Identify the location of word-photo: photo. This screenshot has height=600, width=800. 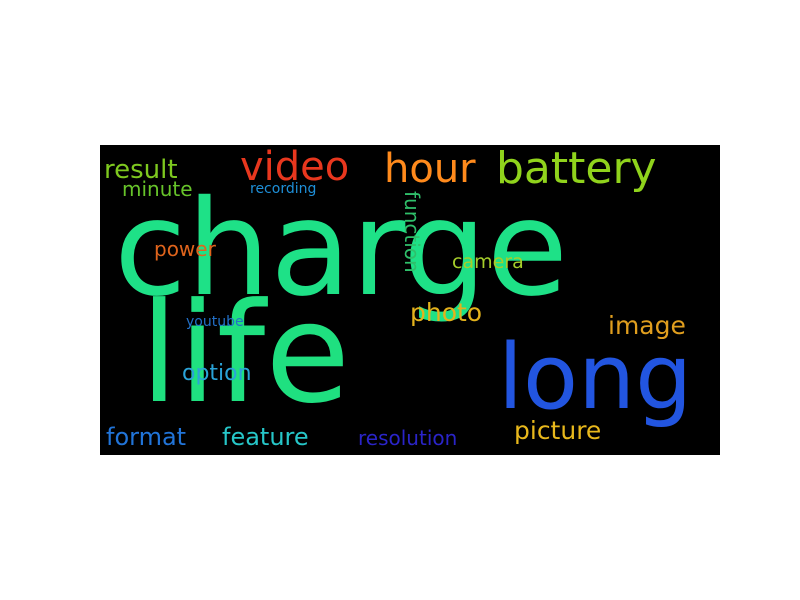
(446, 312).